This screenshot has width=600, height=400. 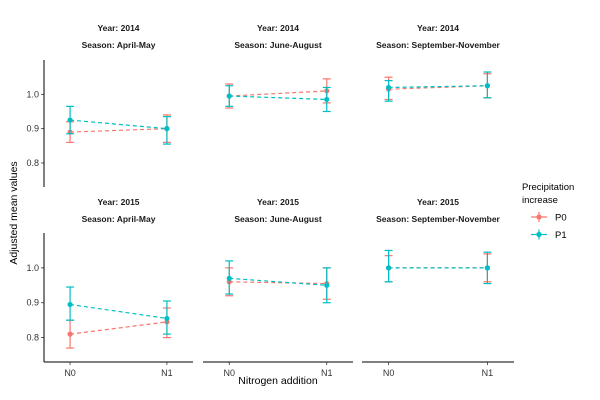 I want to click on facet-panel-r2-c2: Year: 2015 Season: June-August N0 N1, so click(x=278, y=287).